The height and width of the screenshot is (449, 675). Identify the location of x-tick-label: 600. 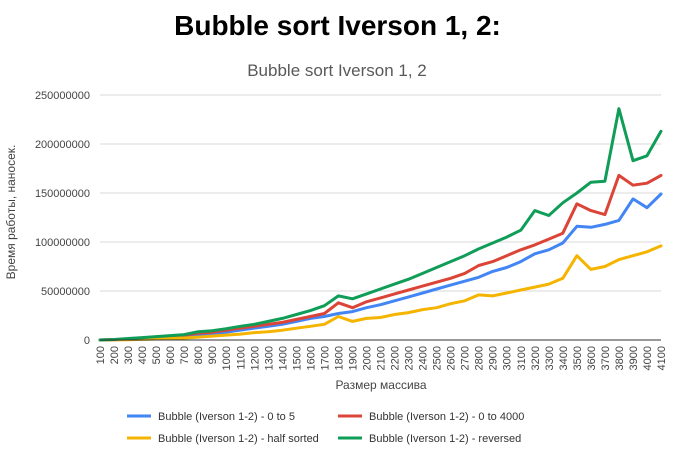
(171, 355).